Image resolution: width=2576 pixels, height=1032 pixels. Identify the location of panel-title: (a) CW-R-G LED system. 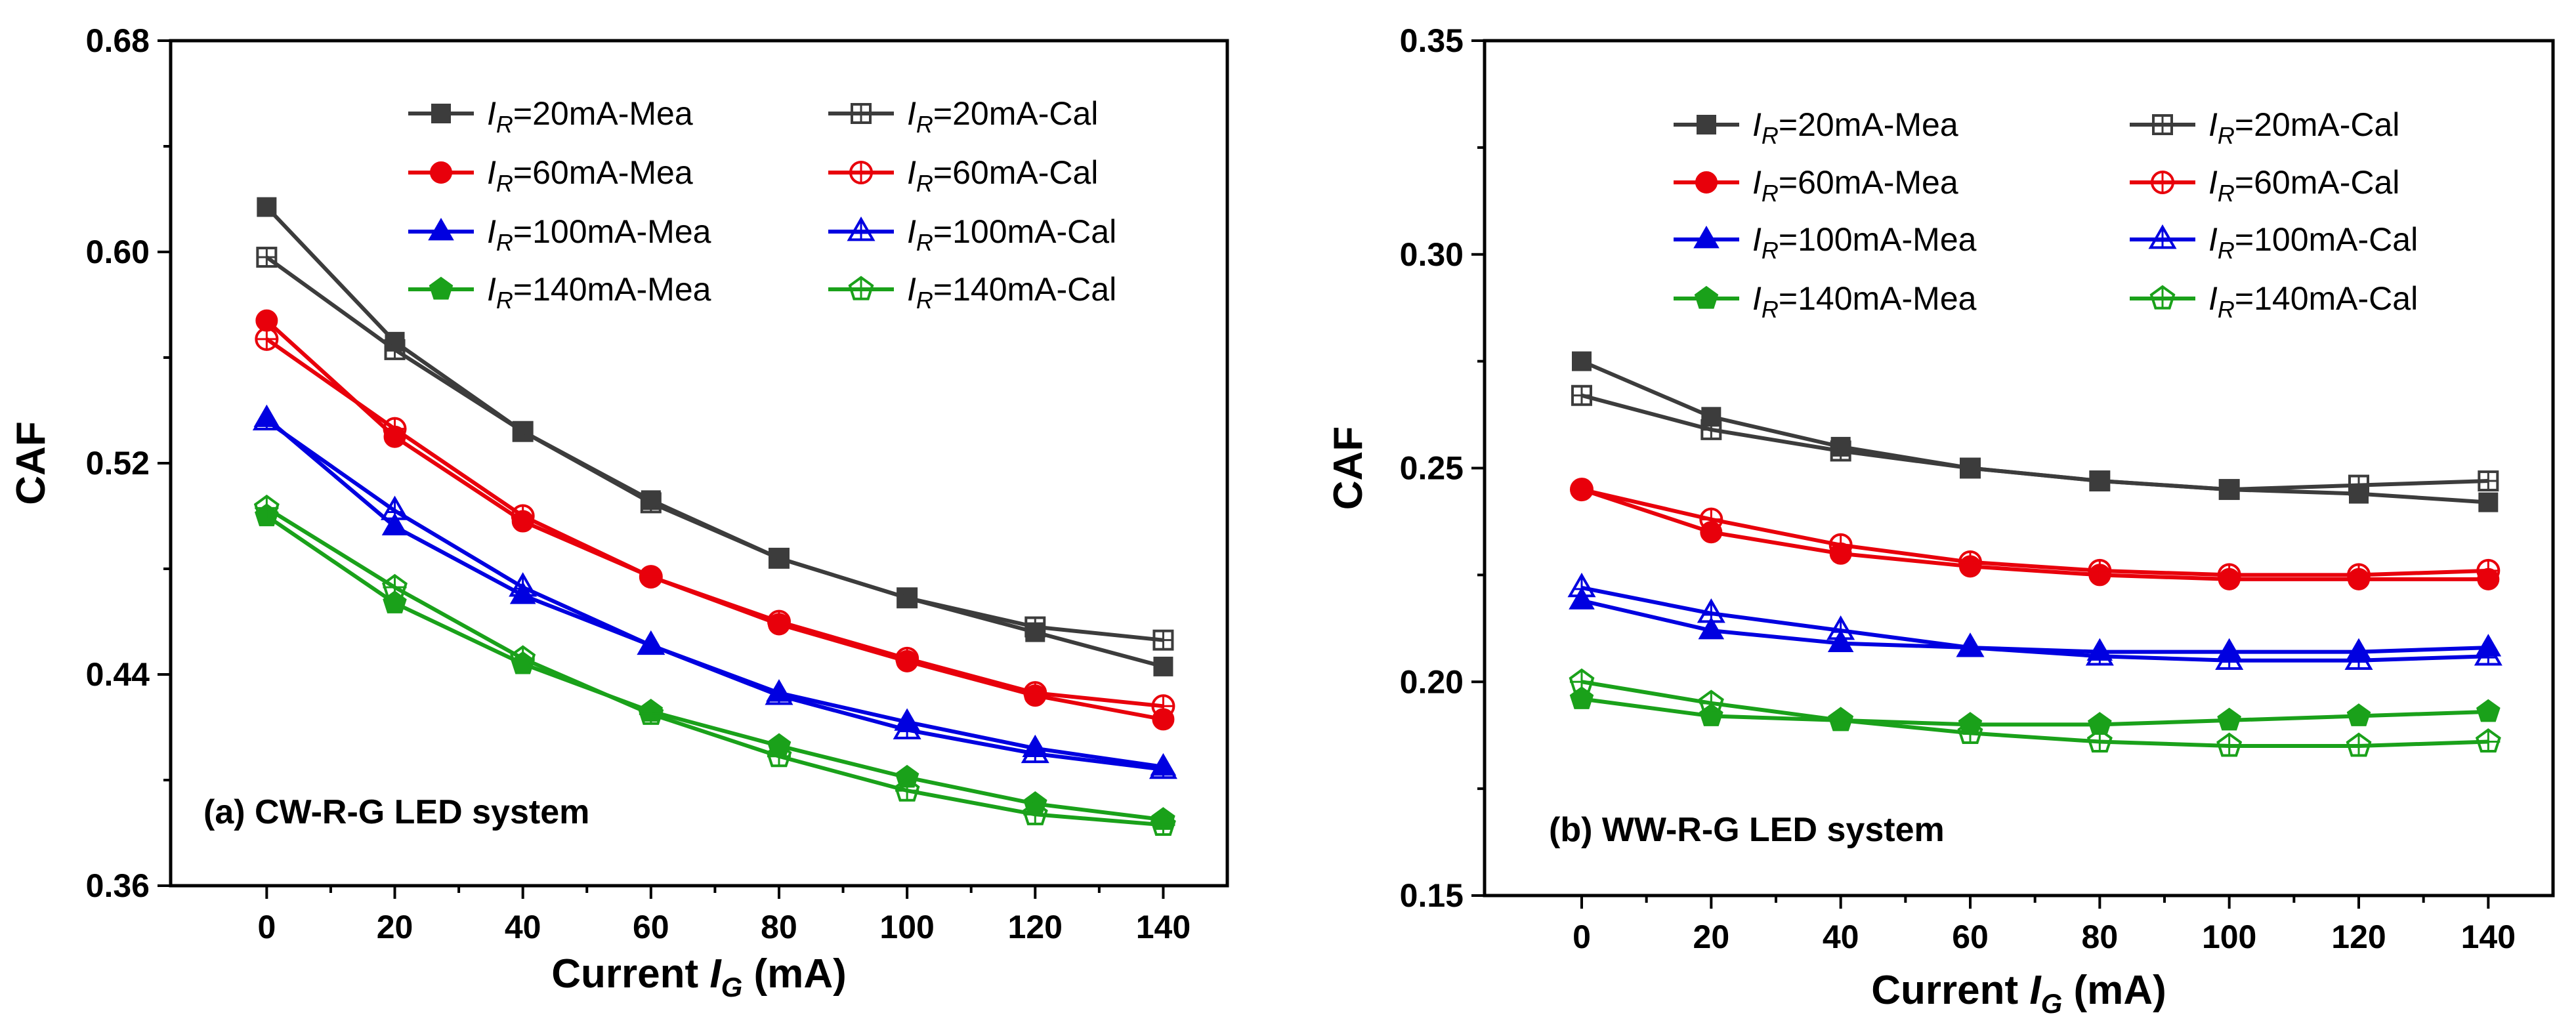
(396, 812).